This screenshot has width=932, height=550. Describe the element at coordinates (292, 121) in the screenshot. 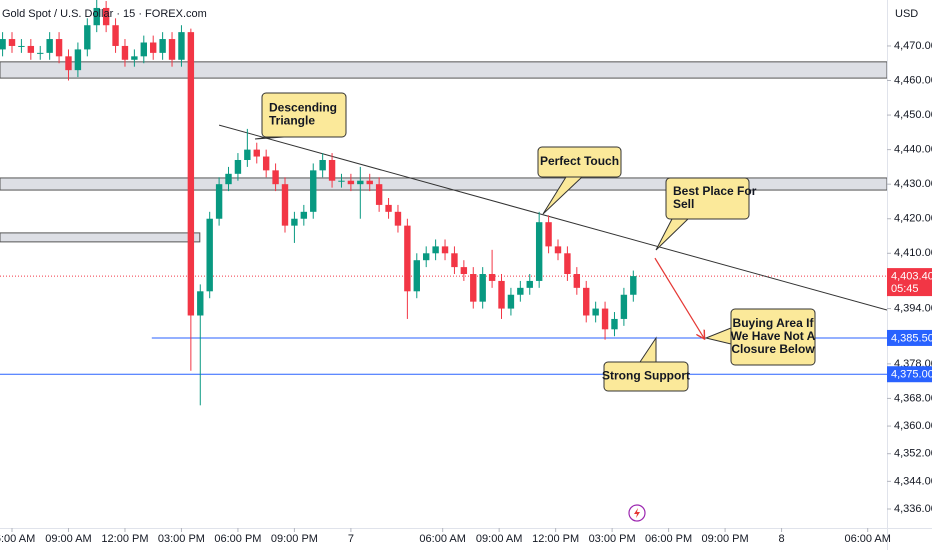

I see `callout-text: Triangle` at that location.